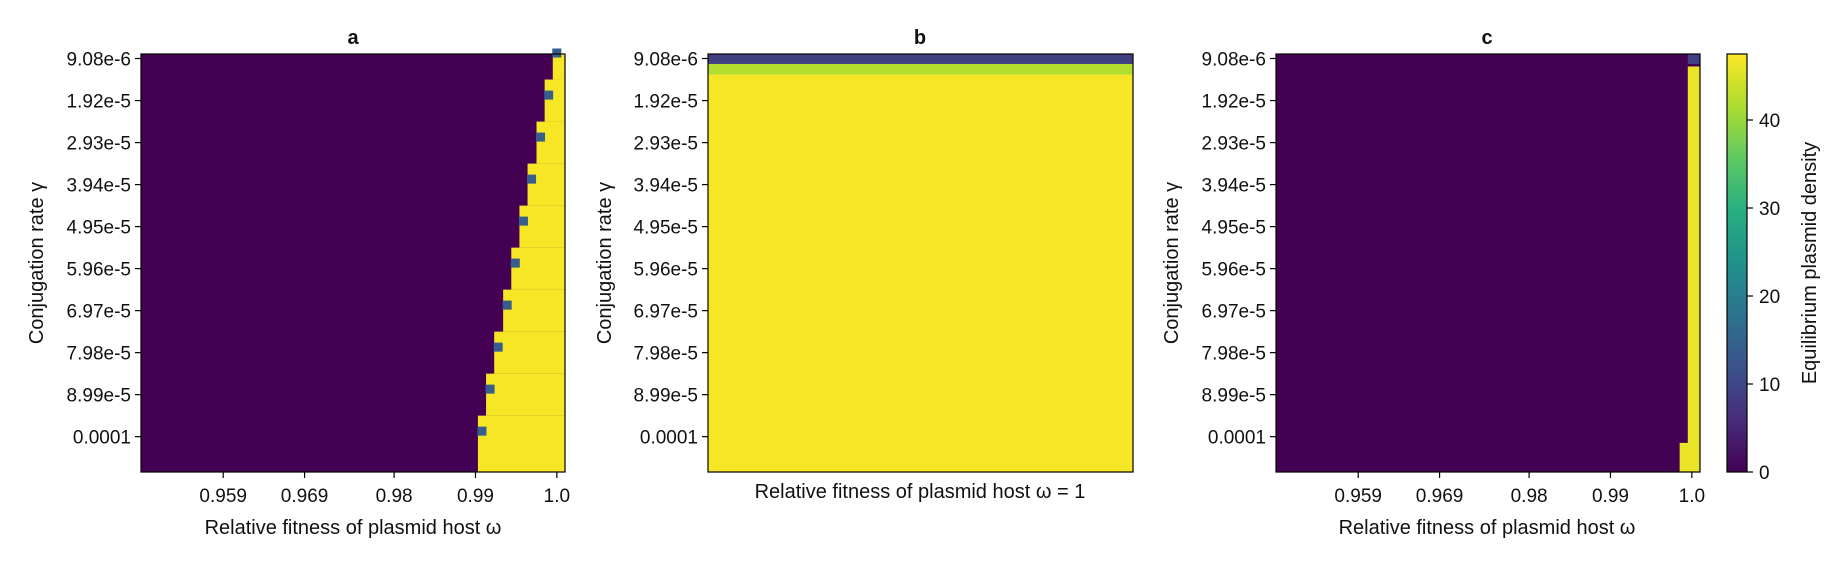 This screenshot has width=1836, height=561. Describe the element at coordinates (1810, 263) in the screenshot. I see `colorbar-label: Equilibrium plasmid density` at that location.